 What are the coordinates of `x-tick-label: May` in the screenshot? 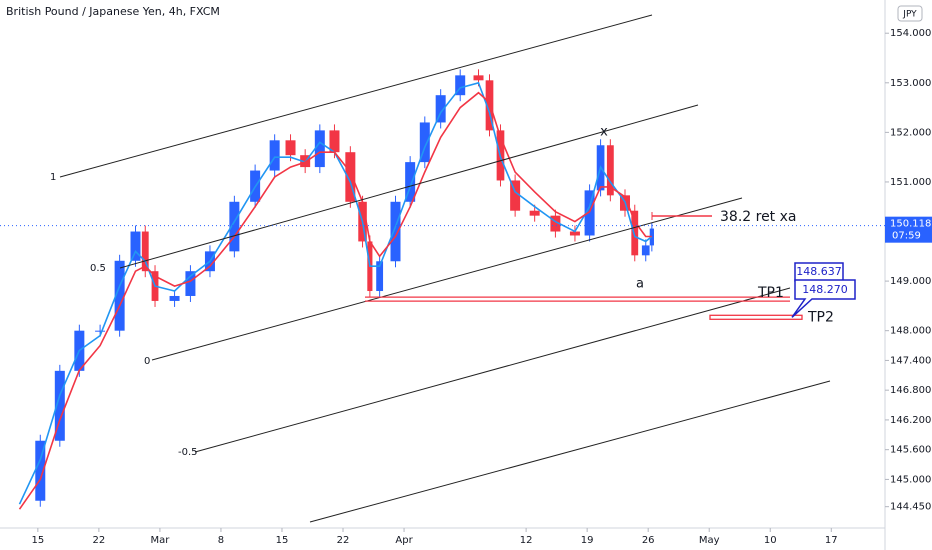 It's located at (709, 540).